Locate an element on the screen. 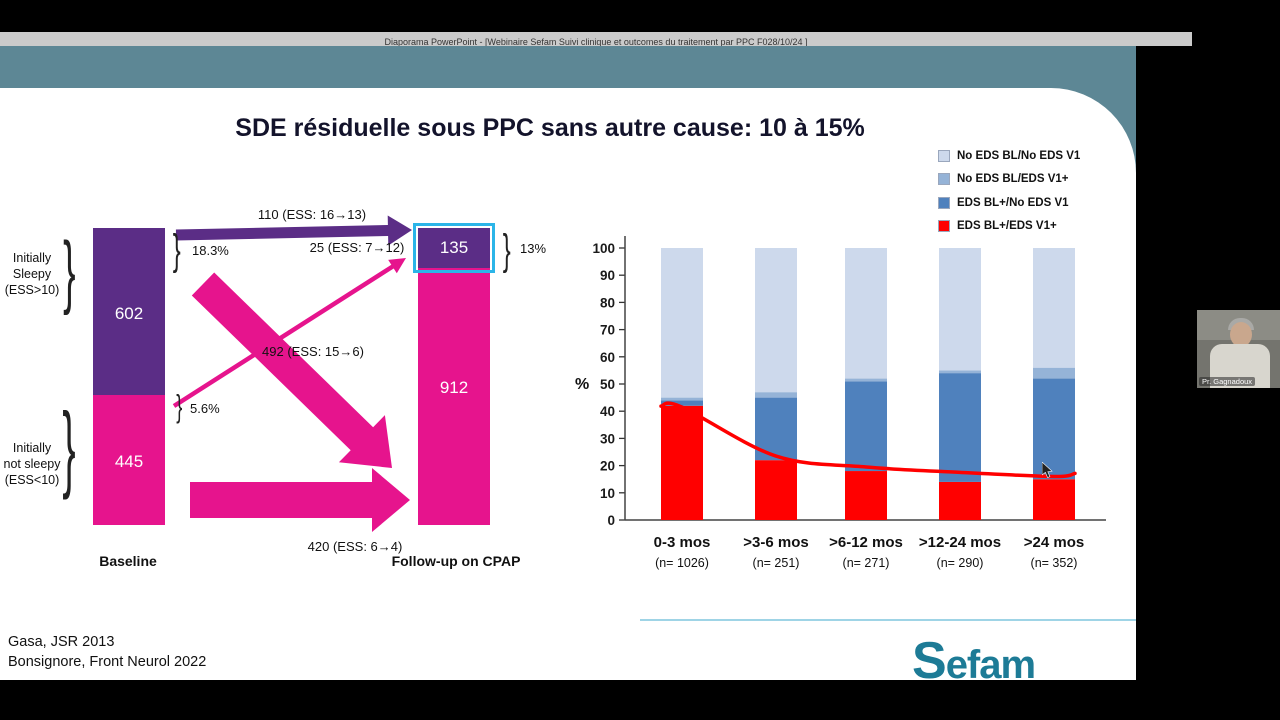  sefam-logo: Sefam is located at coordinates (974, 661).